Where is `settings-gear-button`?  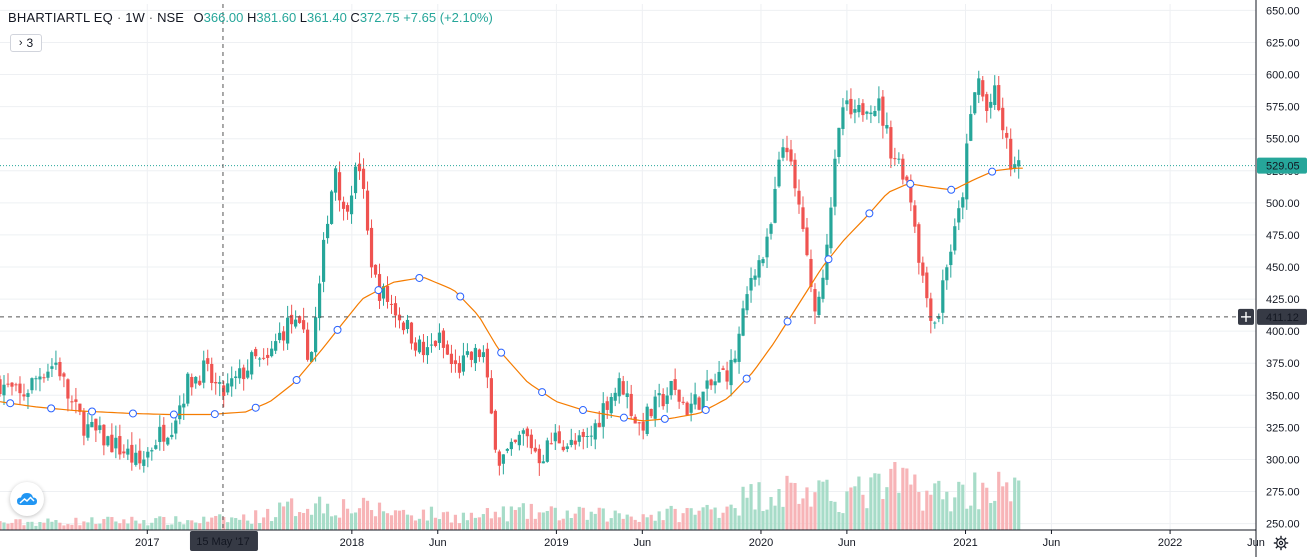
settings-gear-button is located at coordinates (1281, 543).